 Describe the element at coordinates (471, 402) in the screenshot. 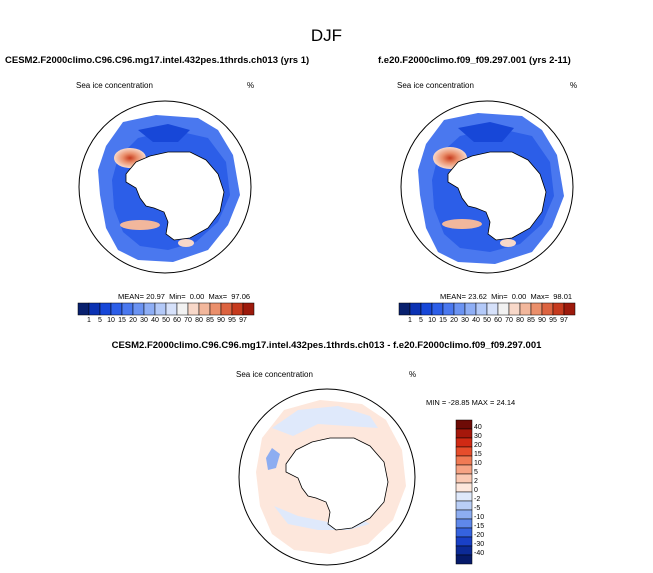

I see `difference-min-max: MIN = -28.85 MAX = 24.14` at that location.